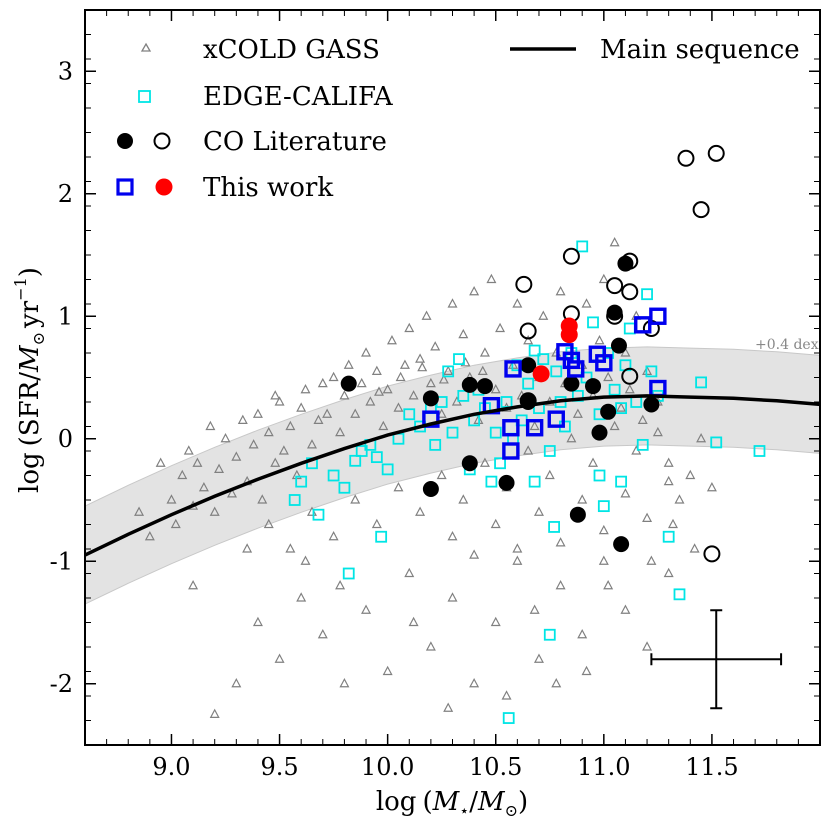 The image size is (830, 825). Describe the element at coordinates (65, 71) in the screenshot. I see `y-tick-label: 3` at that location.